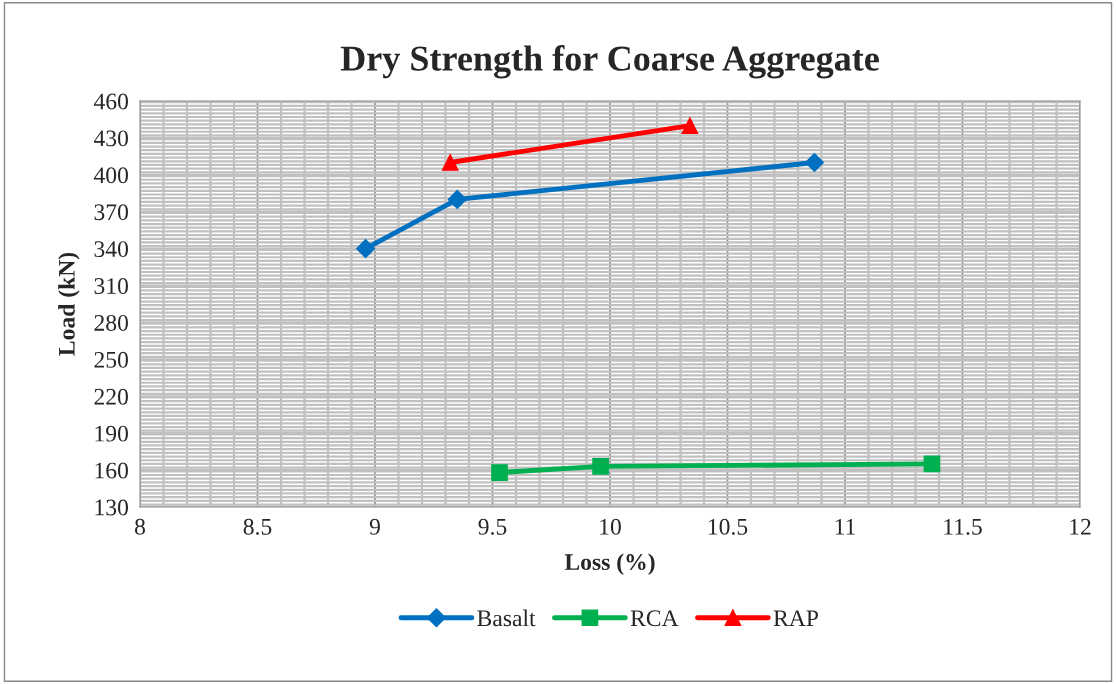 The image size is (1116, 684). Describe the element at coordinates (111, 249) in the screenshot. I see `y-tick-label: 340` at that location.